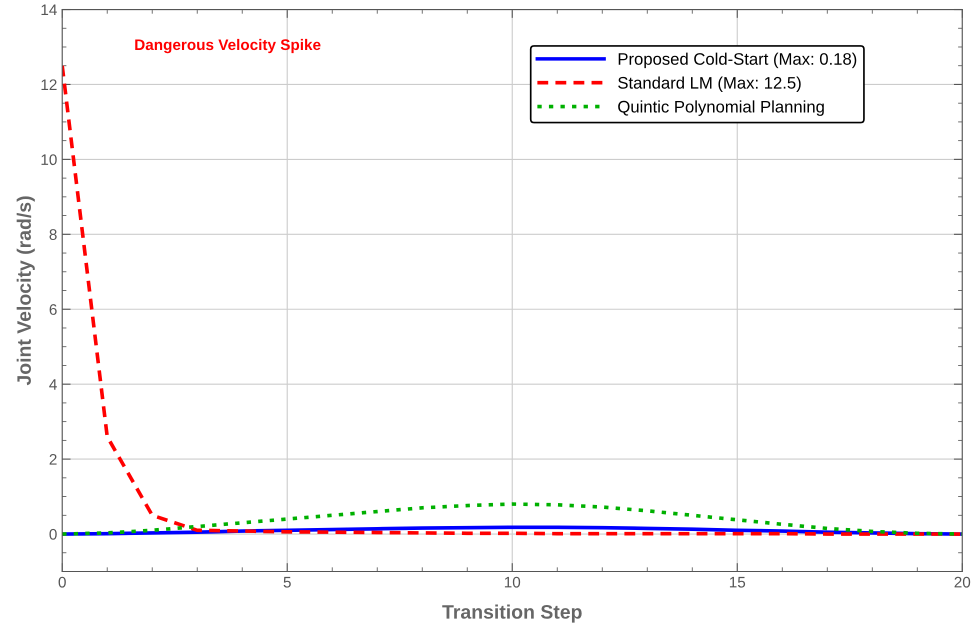 This screenshot has width=972, height=635. Describe the element at coordinates (49, 160) in the screenshot. I see `y-tick-label: 10` at that location.